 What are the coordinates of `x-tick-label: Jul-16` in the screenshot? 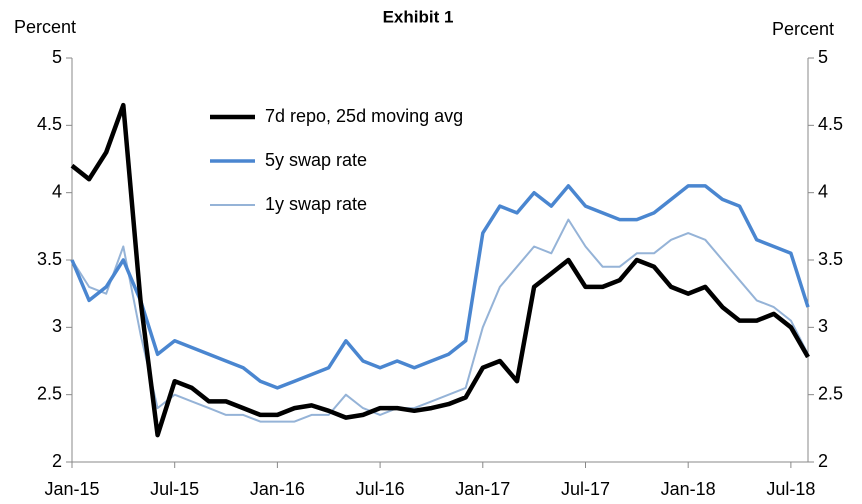 It's located at (380, 489).